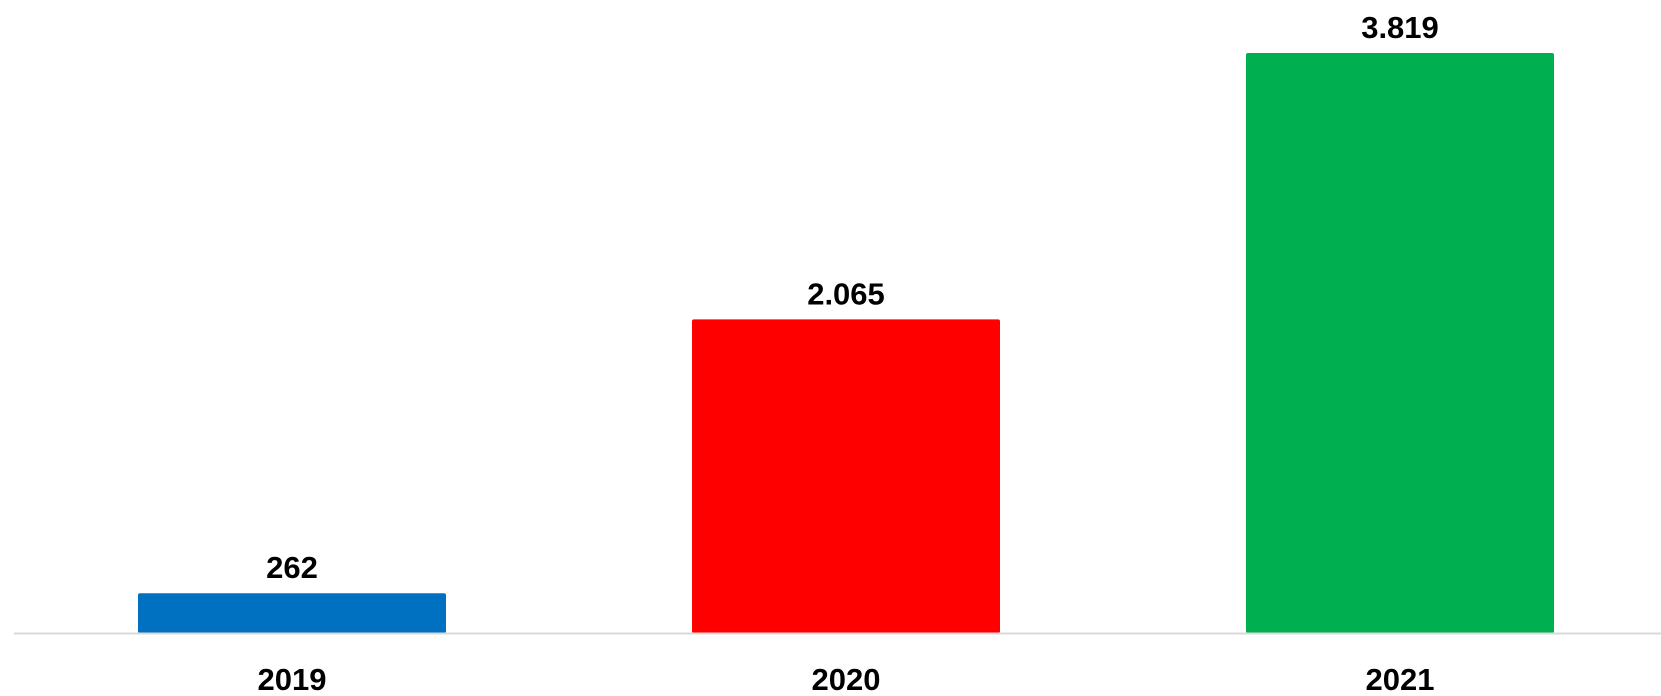 The image size is (1661, 696). I want to click on bar-2019, so click(292, 613).